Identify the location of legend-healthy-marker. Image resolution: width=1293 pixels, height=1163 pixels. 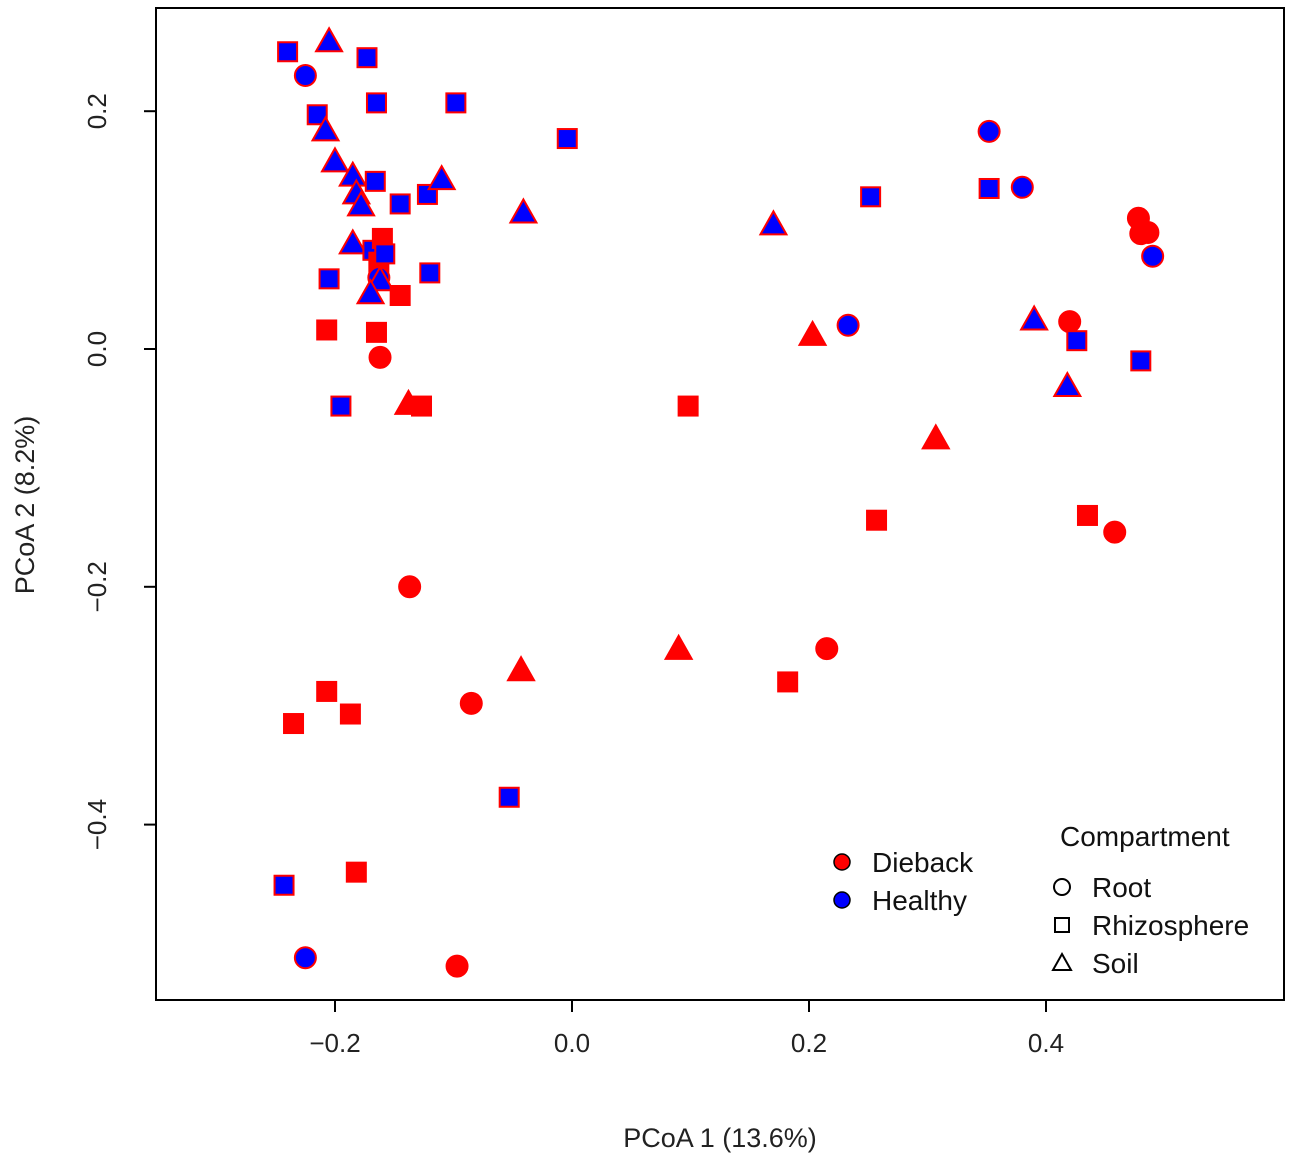
(842, 900).